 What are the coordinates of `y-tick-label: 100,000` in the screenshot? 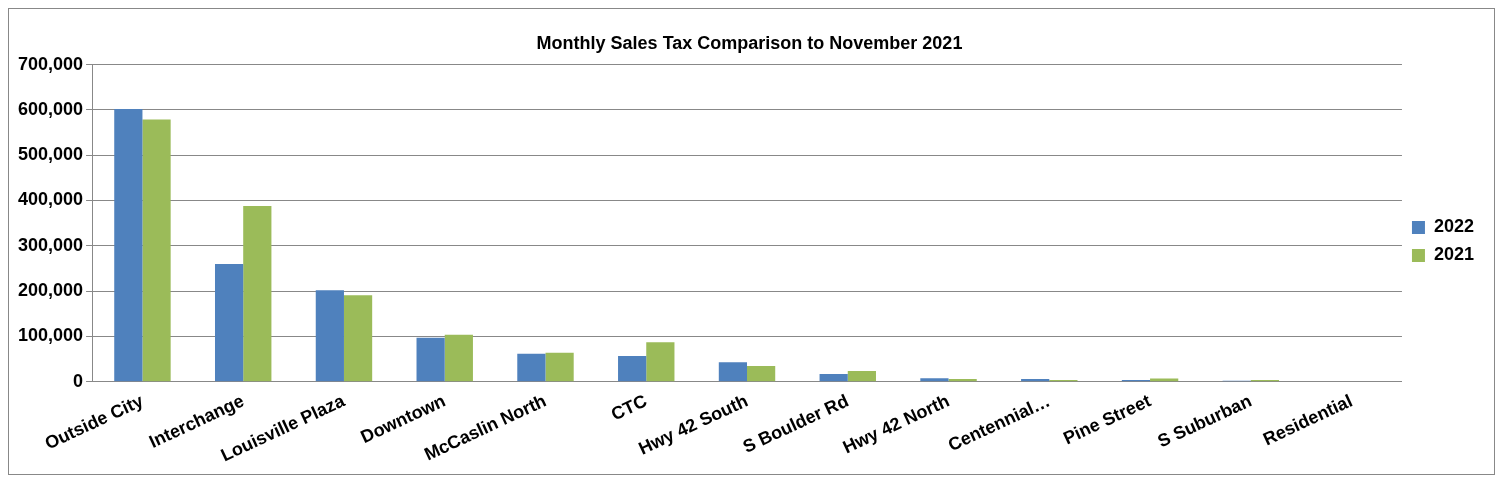 It's located at (50, 335).